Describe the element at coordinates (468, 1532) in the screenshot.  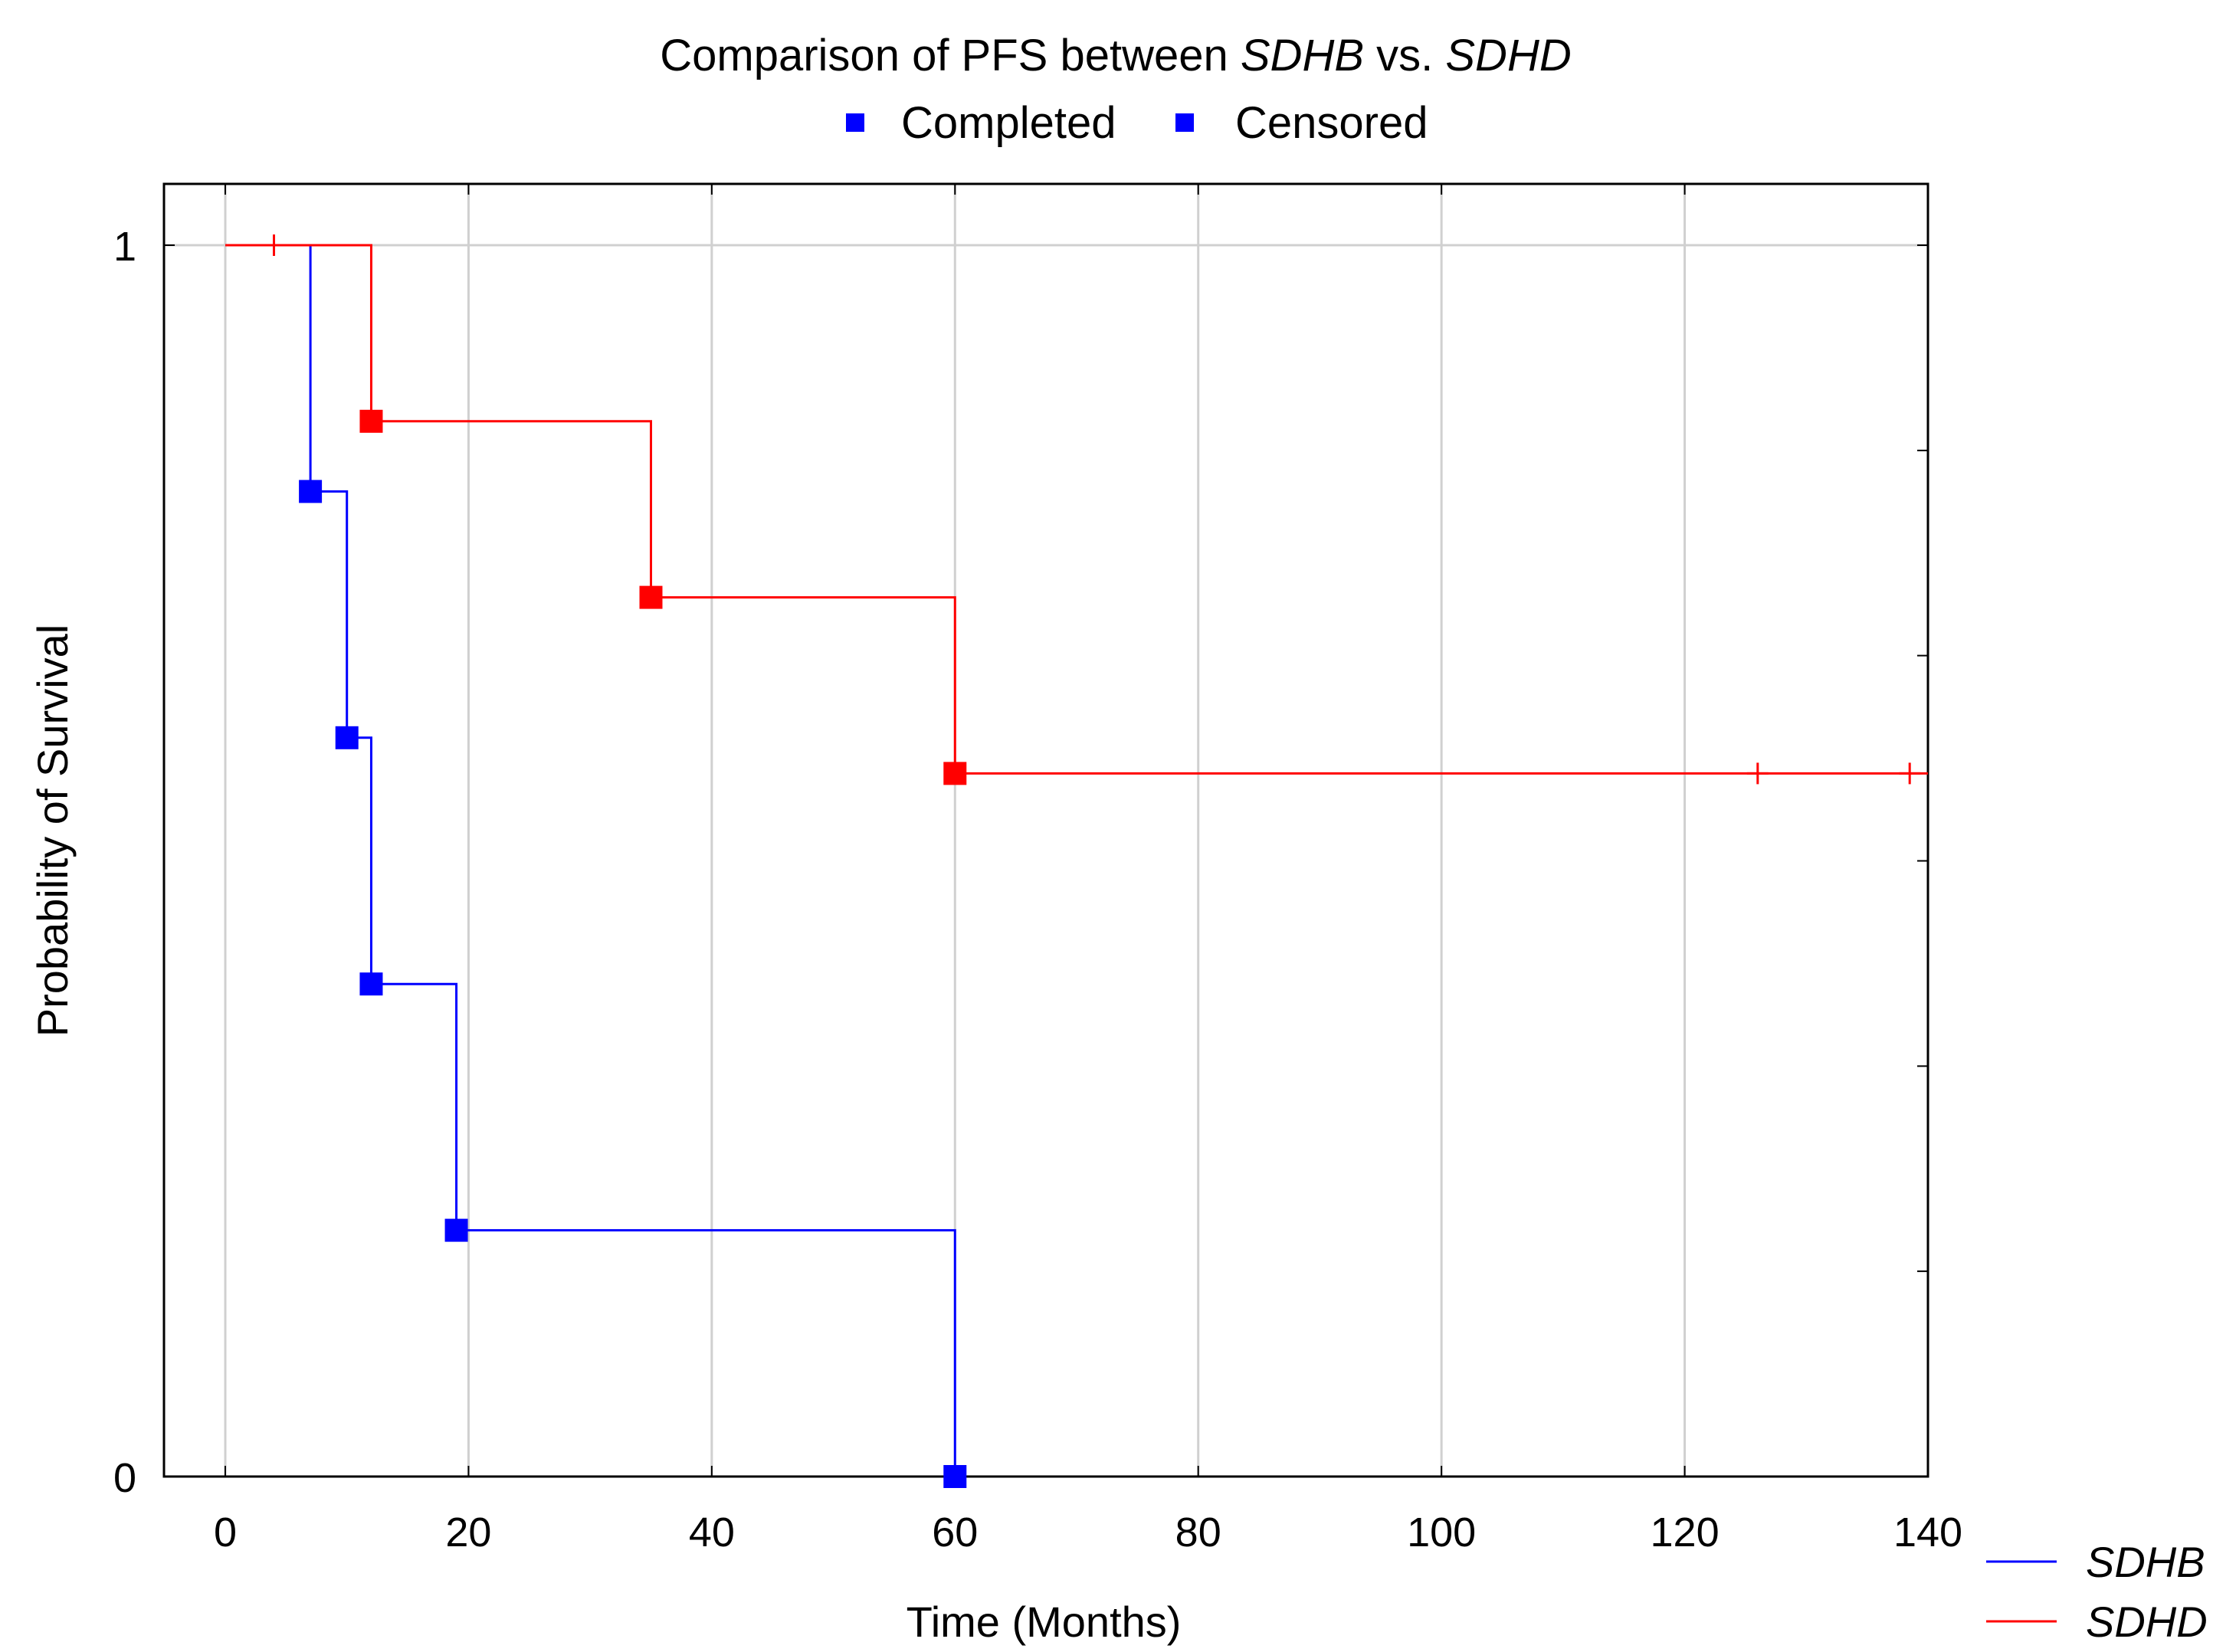
I see `x-tick-label-20: 20` at that location.